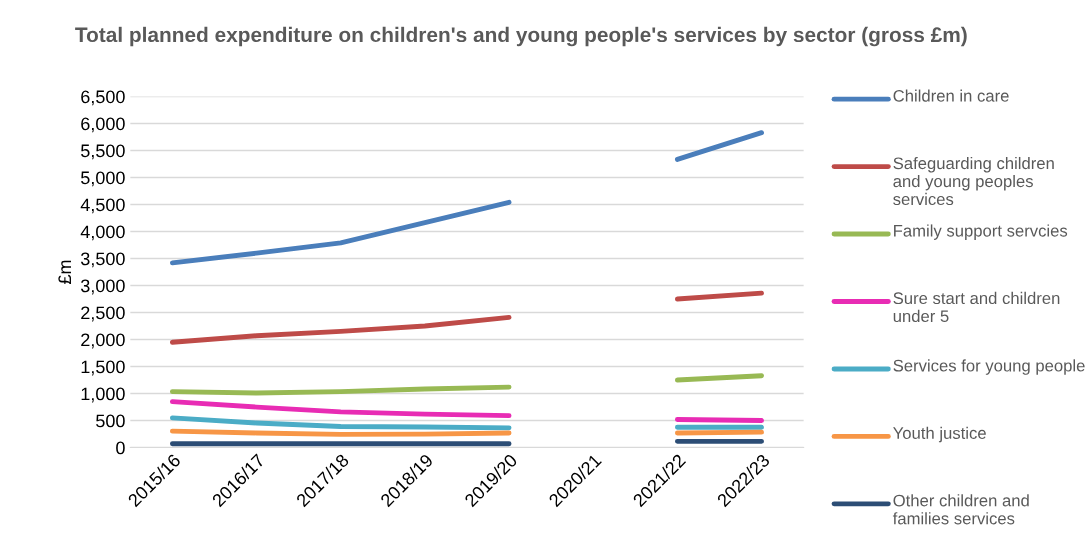 This screenshot has height=536, width=1086. I want to click on legend-label: Other children and families services, so click(960, 509).